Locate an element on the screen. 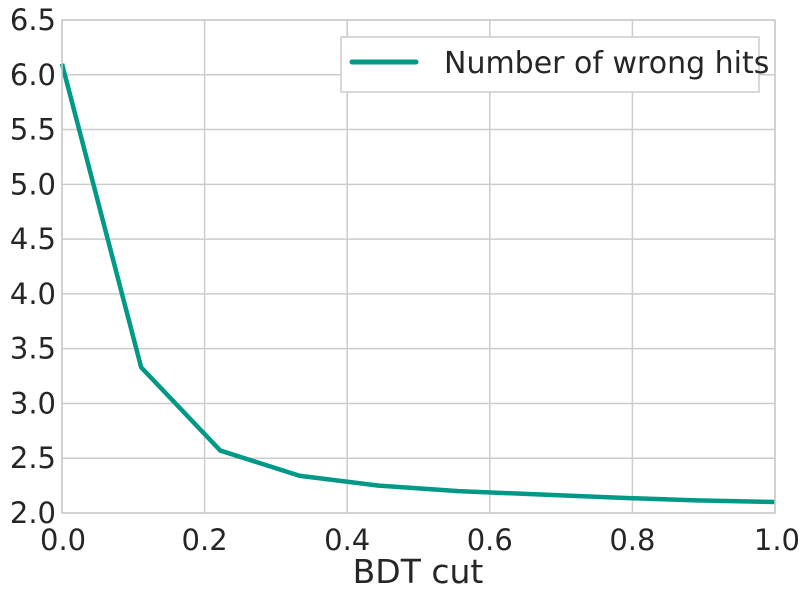  y-tick-label: 5.5 is located at coordinates (33, 130).